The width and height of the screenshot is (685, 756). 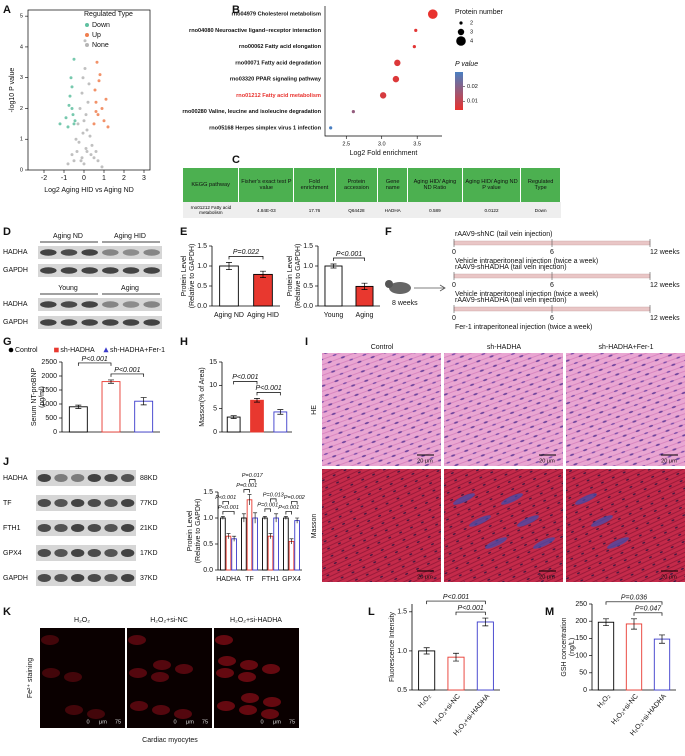 What do you see at coordinates (552, 252) in the screenshot?
I see `timeline-label: 6` at bounding box center [552, 252].